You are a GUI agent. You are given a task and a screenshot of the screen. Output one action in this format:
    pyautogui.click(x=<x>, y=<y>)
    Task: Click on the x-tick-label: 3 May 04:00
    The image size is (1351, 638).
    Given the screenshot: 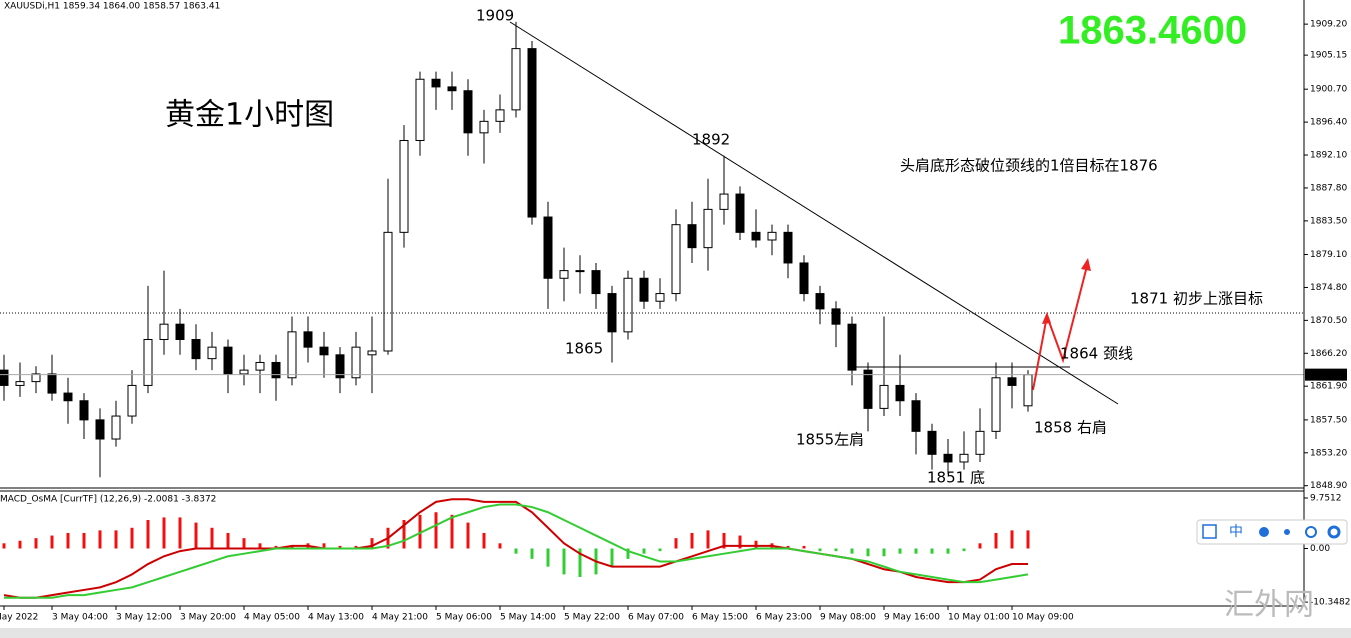 What is the action you would take?
    pyautogui.click(x=80, y=618)
    